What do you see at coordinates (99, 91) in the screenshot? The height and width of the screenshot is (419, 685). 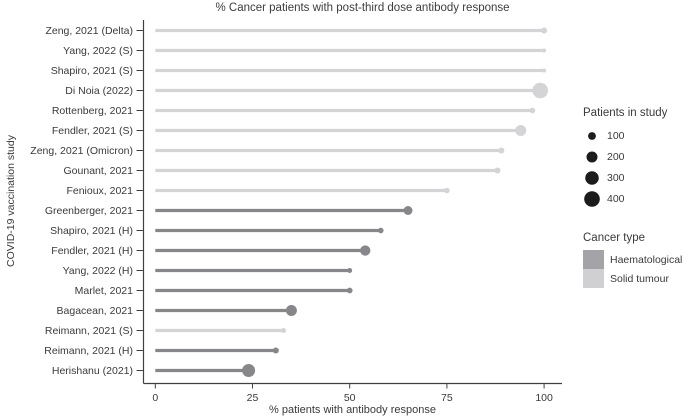 I see `y-tick-label: Di Noia (2022)` at bounding box center [99, 91].